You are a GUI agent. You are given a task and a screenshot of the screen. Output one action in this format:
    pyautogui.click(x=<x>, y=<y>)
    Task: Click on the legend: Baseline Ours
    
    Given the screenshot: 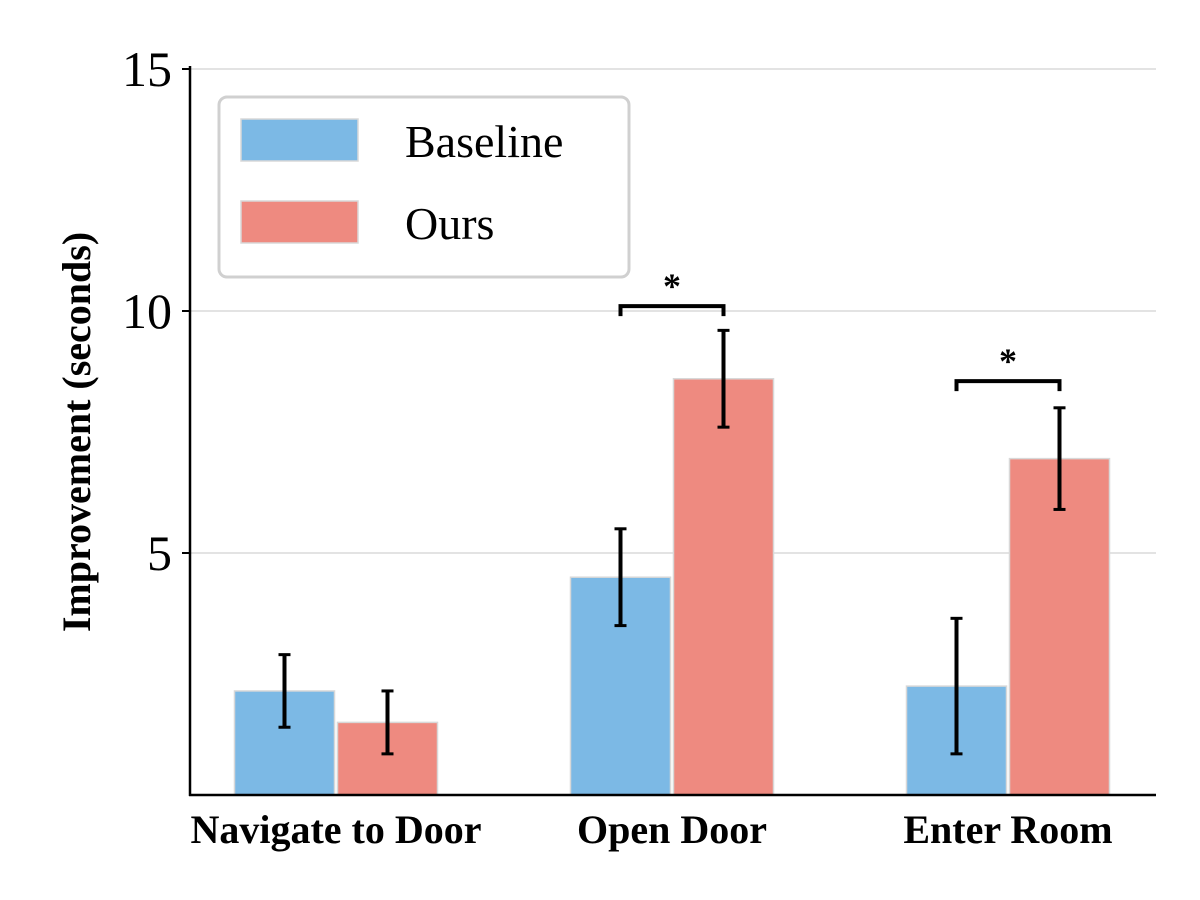 What is the action you would take?
    pyautogui.click(x=424, y=187)
    